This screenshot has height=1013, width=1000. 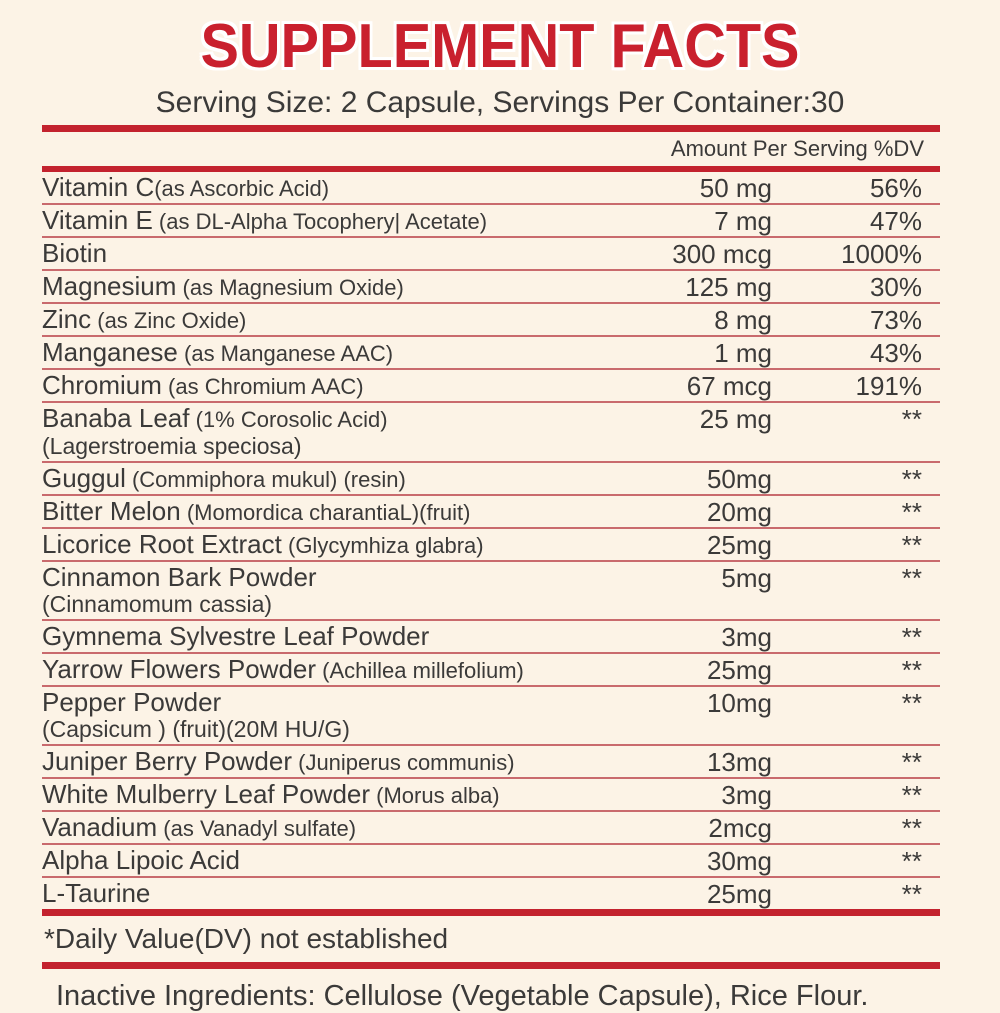 I want to click on ingredient-cell: Magnesium (as Magnesium Oxide), so click(x=319, y=286).